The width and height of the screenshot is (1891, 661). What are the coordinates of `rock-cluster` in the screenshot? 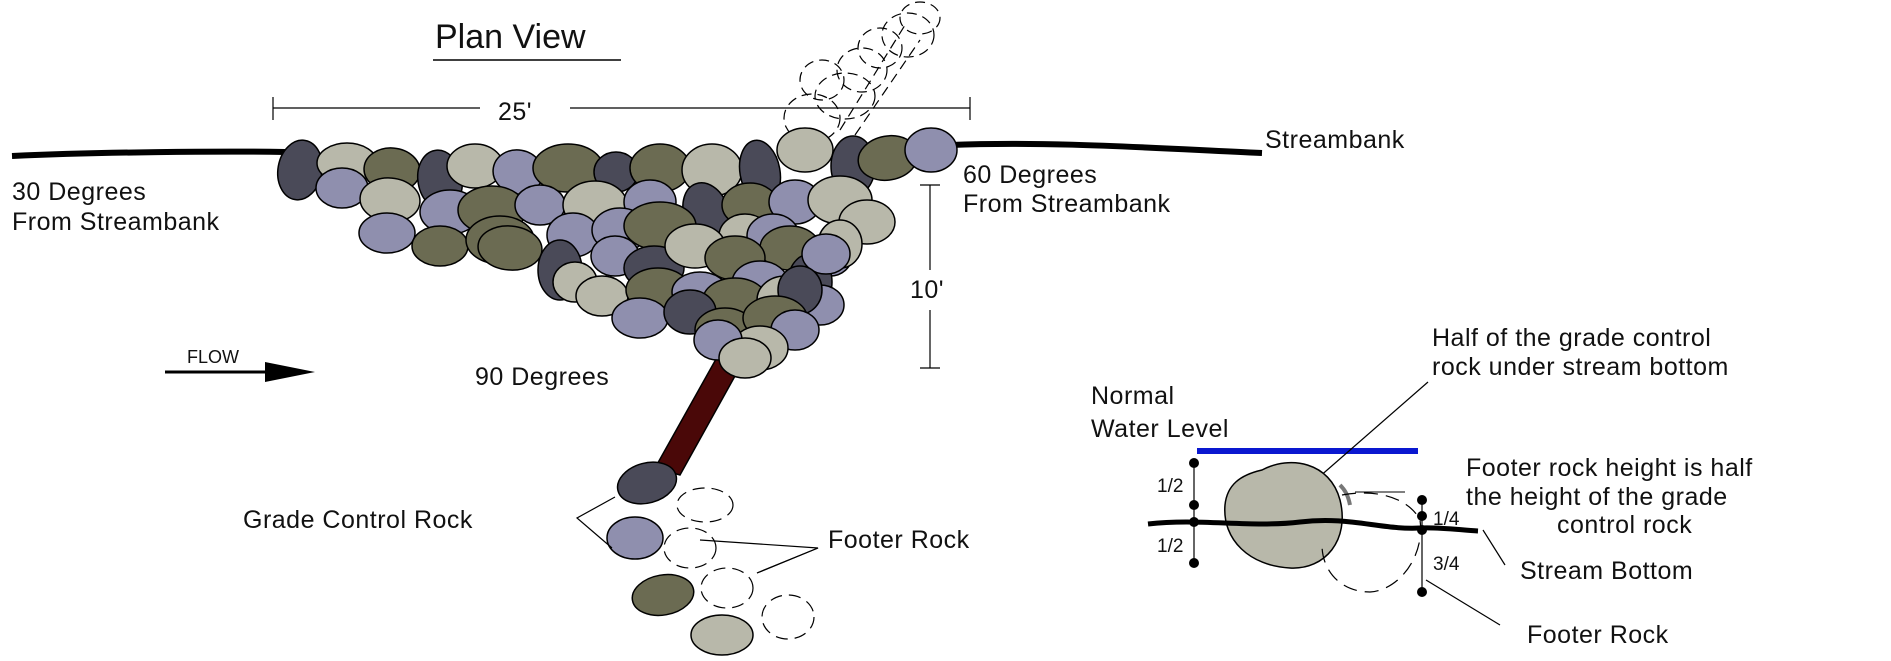 It's located at (617, 253).